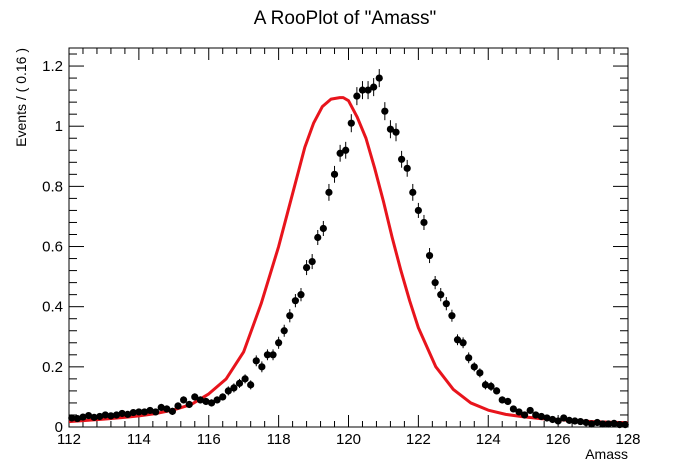 This screenshot has height=475, width=698. What do you see at coordinates (59, 427) in the screenshot?
I see `y-tick-label: 0` at bounding box center [59, 427].